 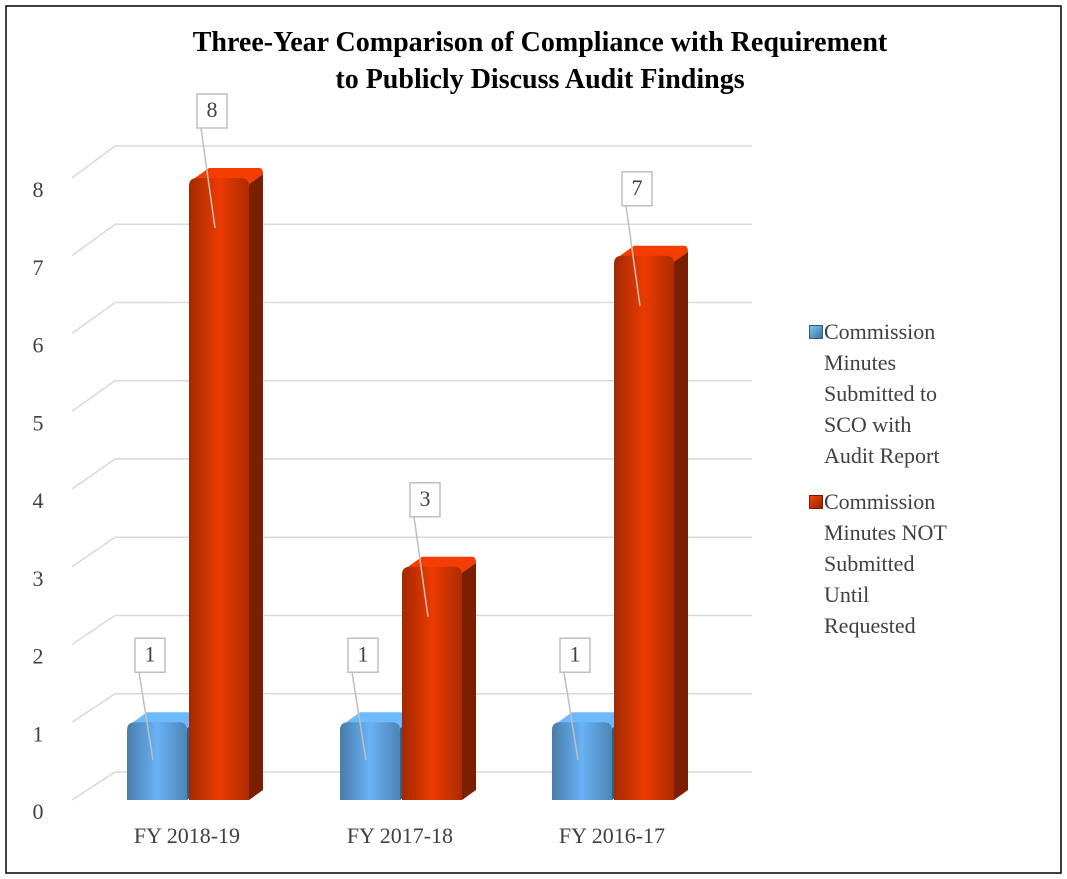 What do you see at coordinates (38, 500) in the screenshot?
I see `y-tick-label: 4` at bounding box center [38, 500].